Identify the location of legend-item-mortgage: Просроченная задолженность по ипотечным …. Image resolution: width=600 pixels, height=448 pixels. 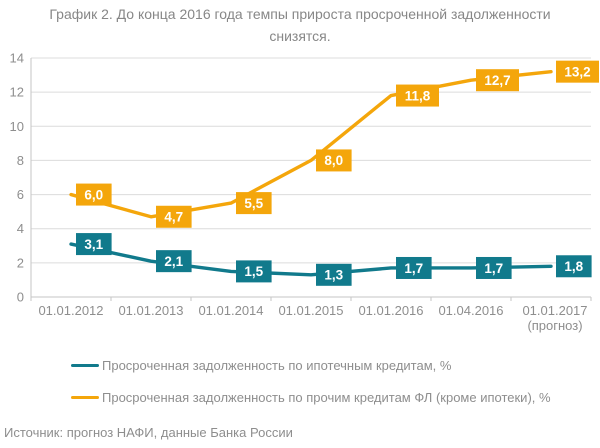
(311, 365).